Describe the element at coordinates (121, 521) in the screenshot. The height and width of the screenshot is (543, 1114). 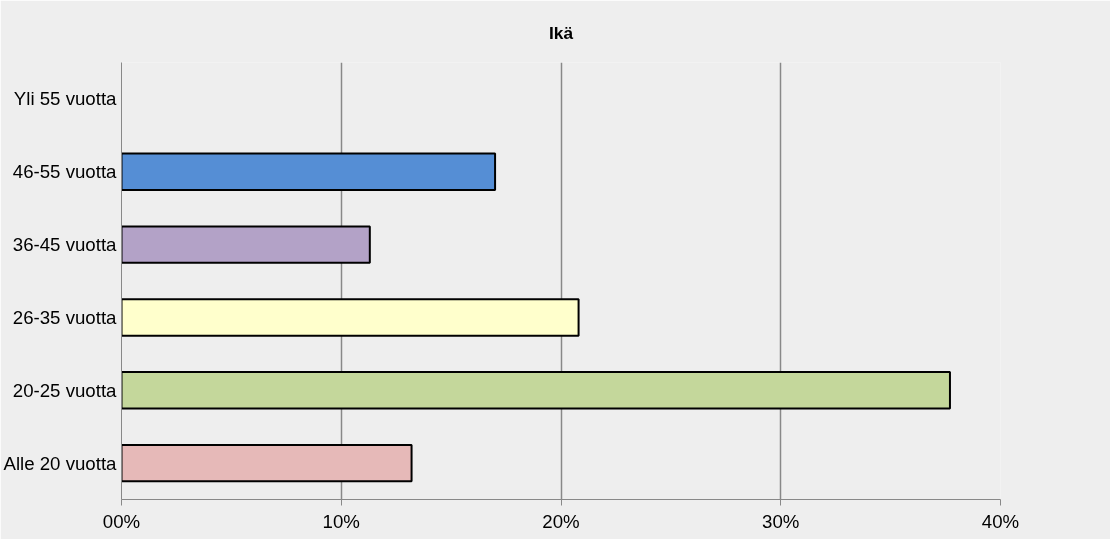
I see `x-tick-label: 00%` at that location.